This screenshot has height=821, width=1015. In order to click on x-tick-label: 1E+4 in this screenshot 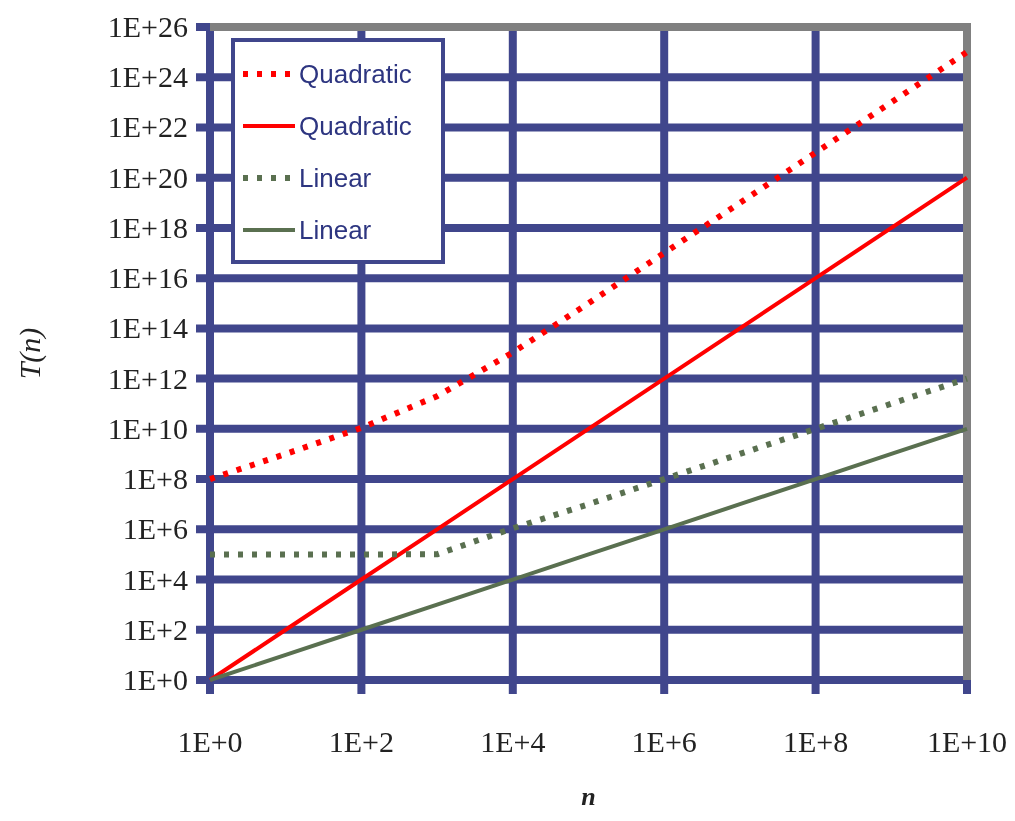, I will do `click(513, 741)`.